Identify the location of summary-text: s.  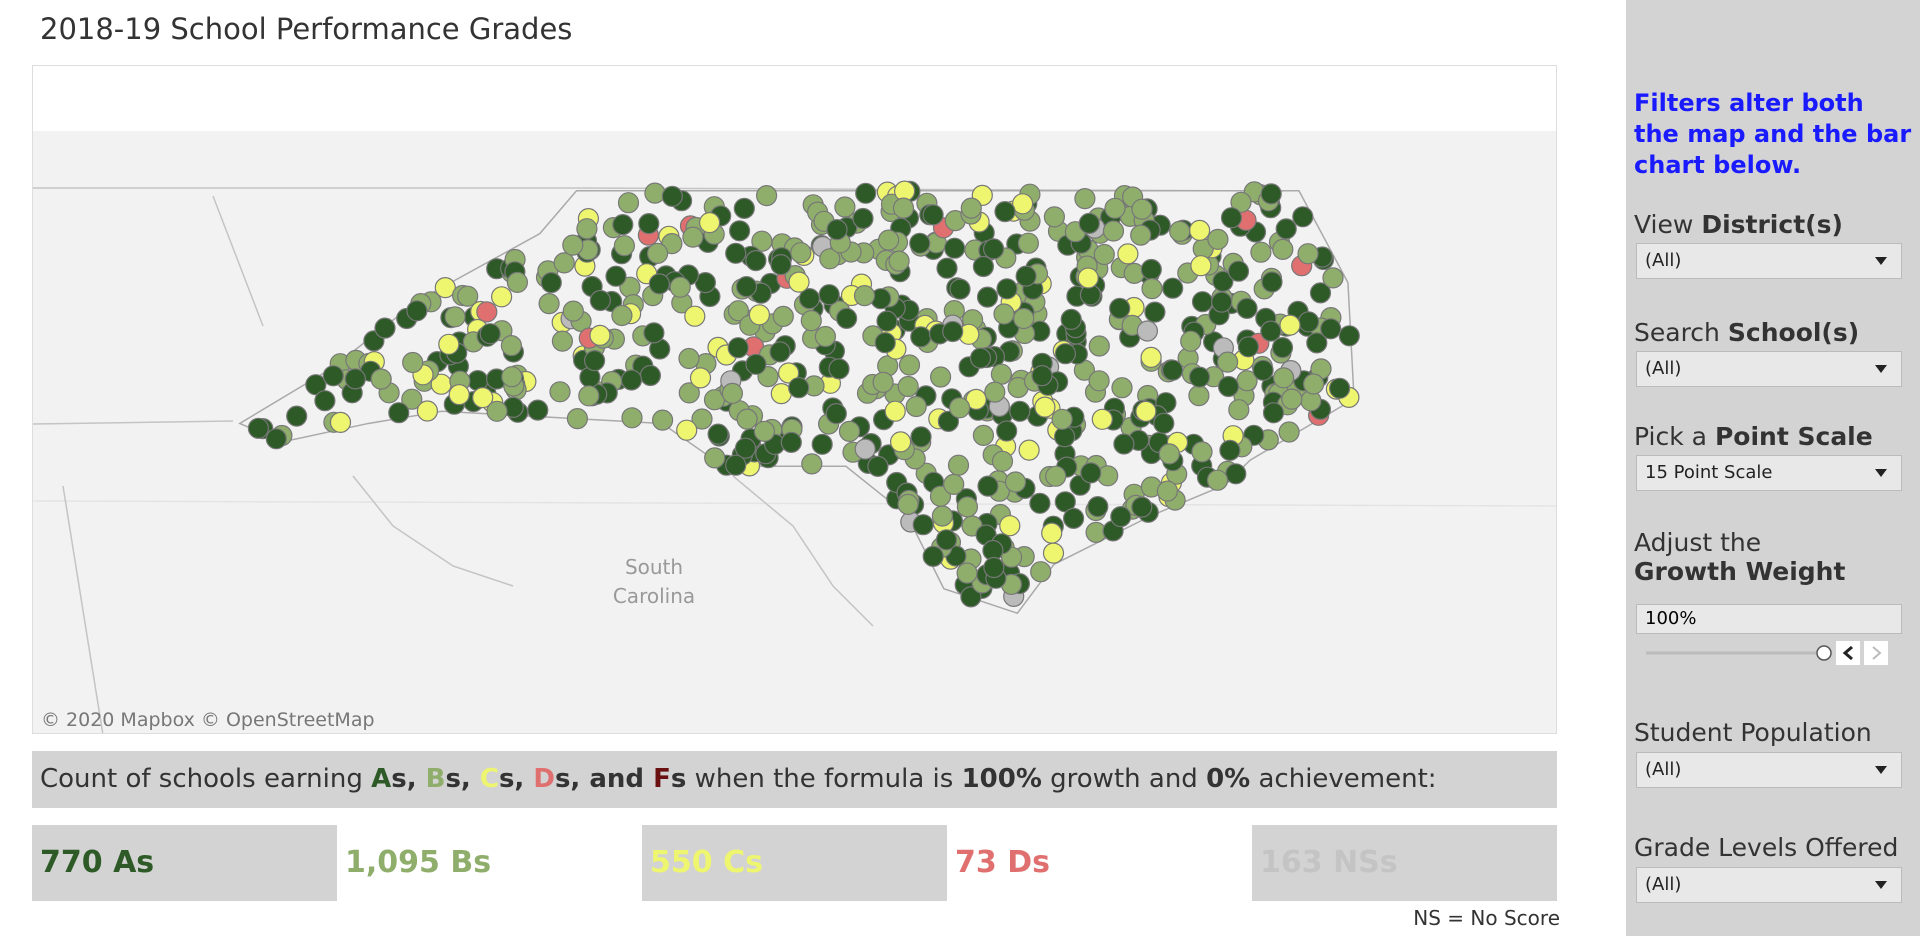
(678, 779).